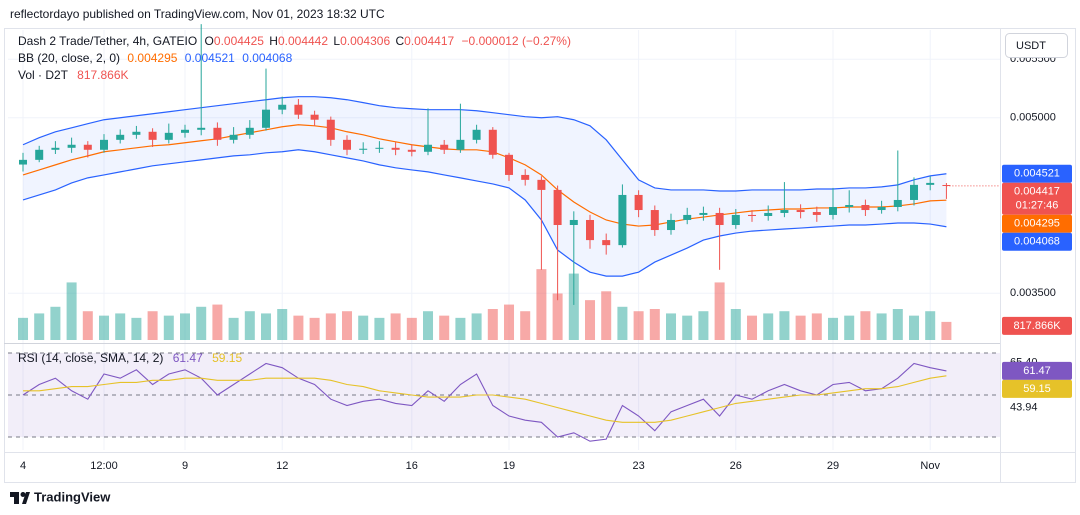 This screenshot has width=1080, height=515. I want to click on countdown: 01:27:46, so click(1037, 206).